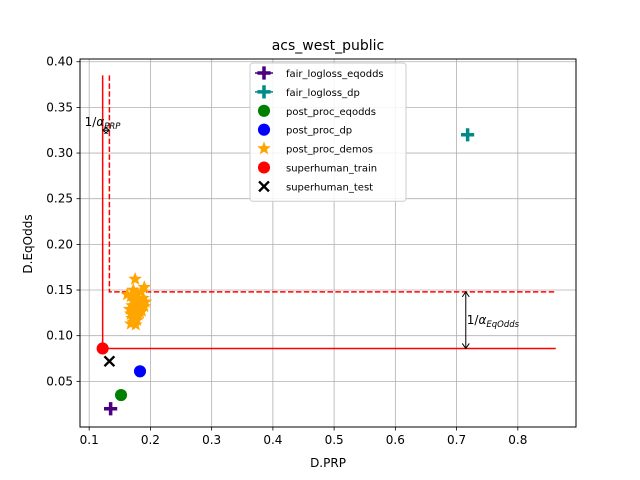 This screenshot has height=480, width=640. What do you see at coordinates (456, 440) in the screenshot?
I see `x-tick-label: 0.7` at bounding box center [456, 440].